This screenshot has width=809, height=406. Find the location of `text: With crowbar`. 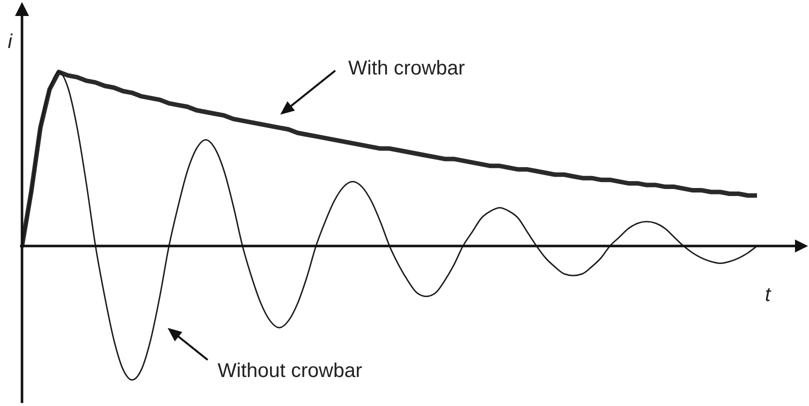

text: With crowbar is located at coordinates (407, 69).